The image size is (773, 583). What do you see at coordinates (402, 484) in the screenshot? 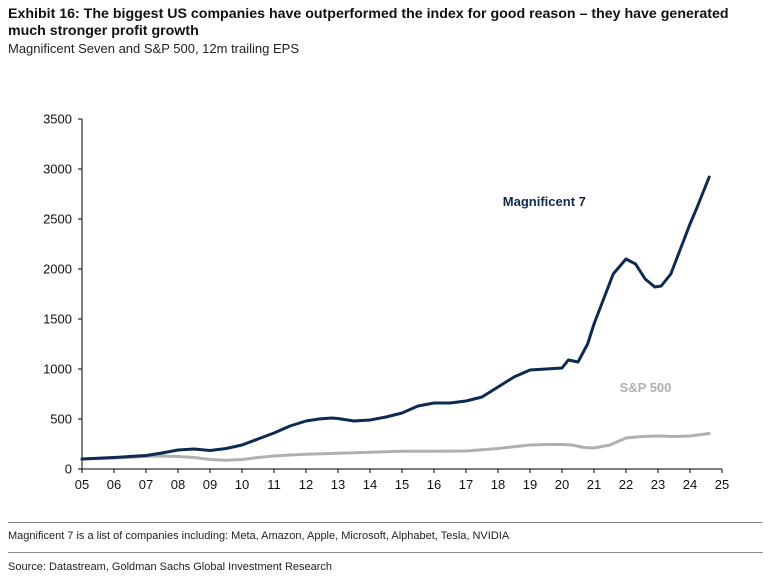
I see `x-tick-label: 15` at bounding box center [402, 484].